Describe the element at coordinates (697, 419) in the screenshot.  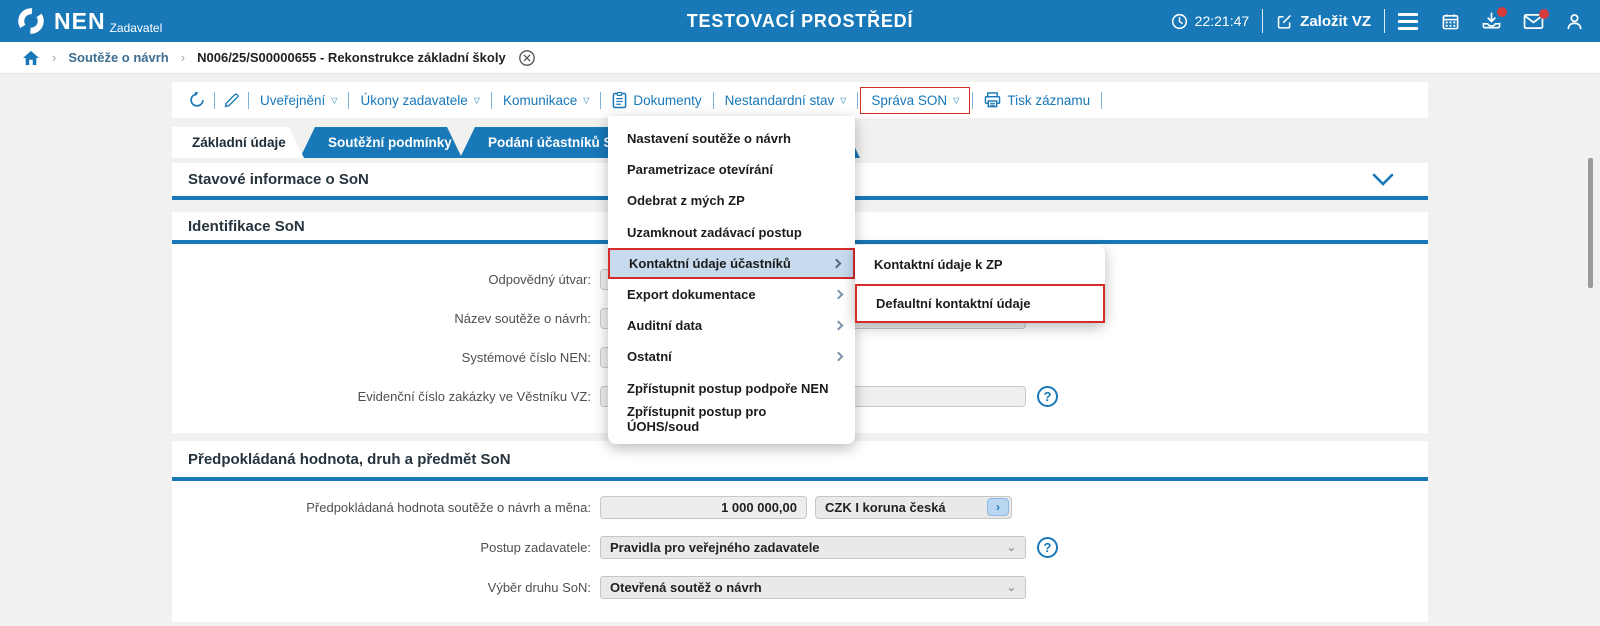
I see `menu-item-label: Zpřístupnit postup pro ÚOHS/soud` at that location.